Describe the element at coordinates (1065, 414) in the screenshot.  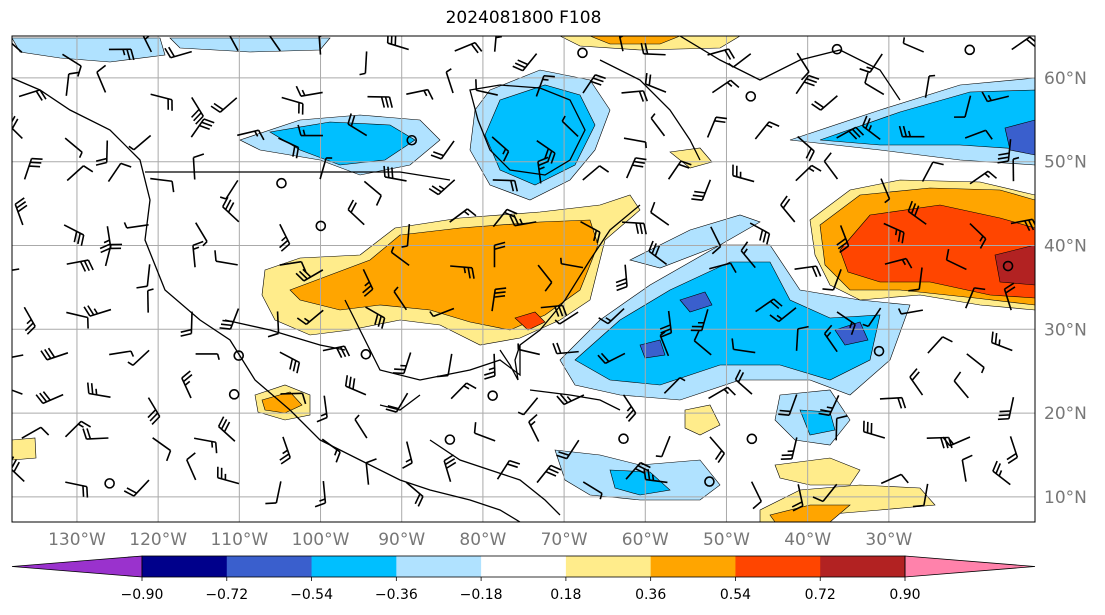
I see `latitude-tick-label: 20°N` at that location.